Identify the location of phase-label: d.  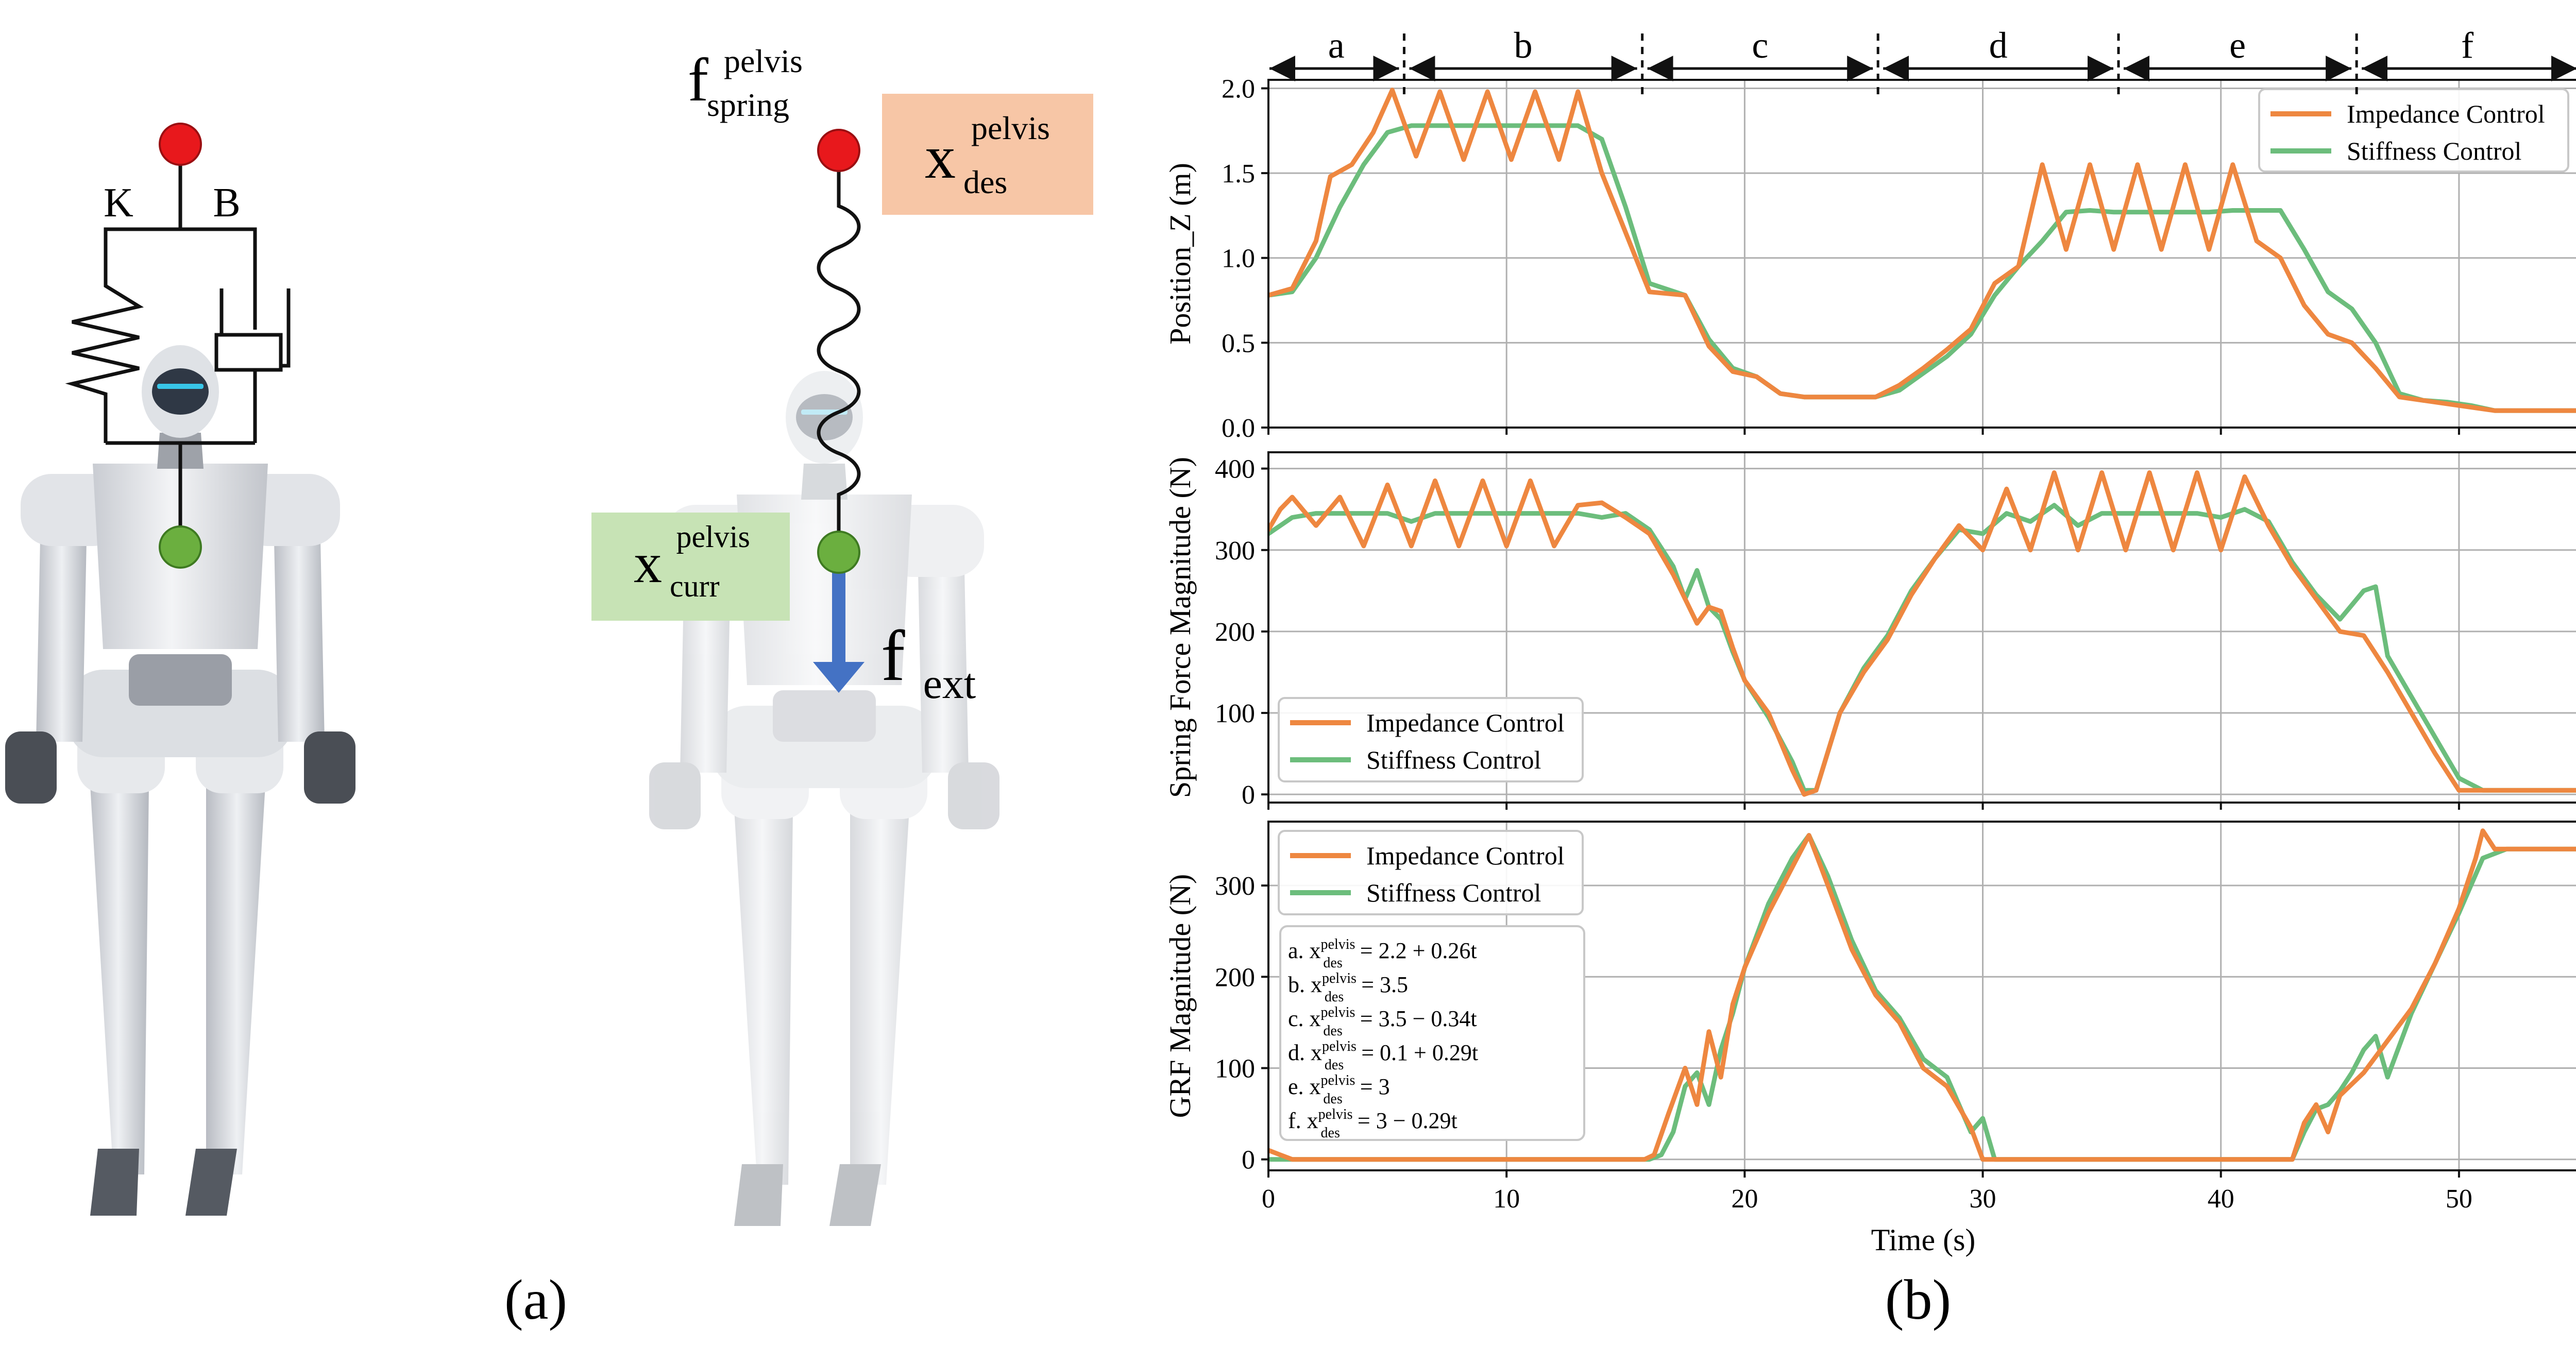
(1998, 45).